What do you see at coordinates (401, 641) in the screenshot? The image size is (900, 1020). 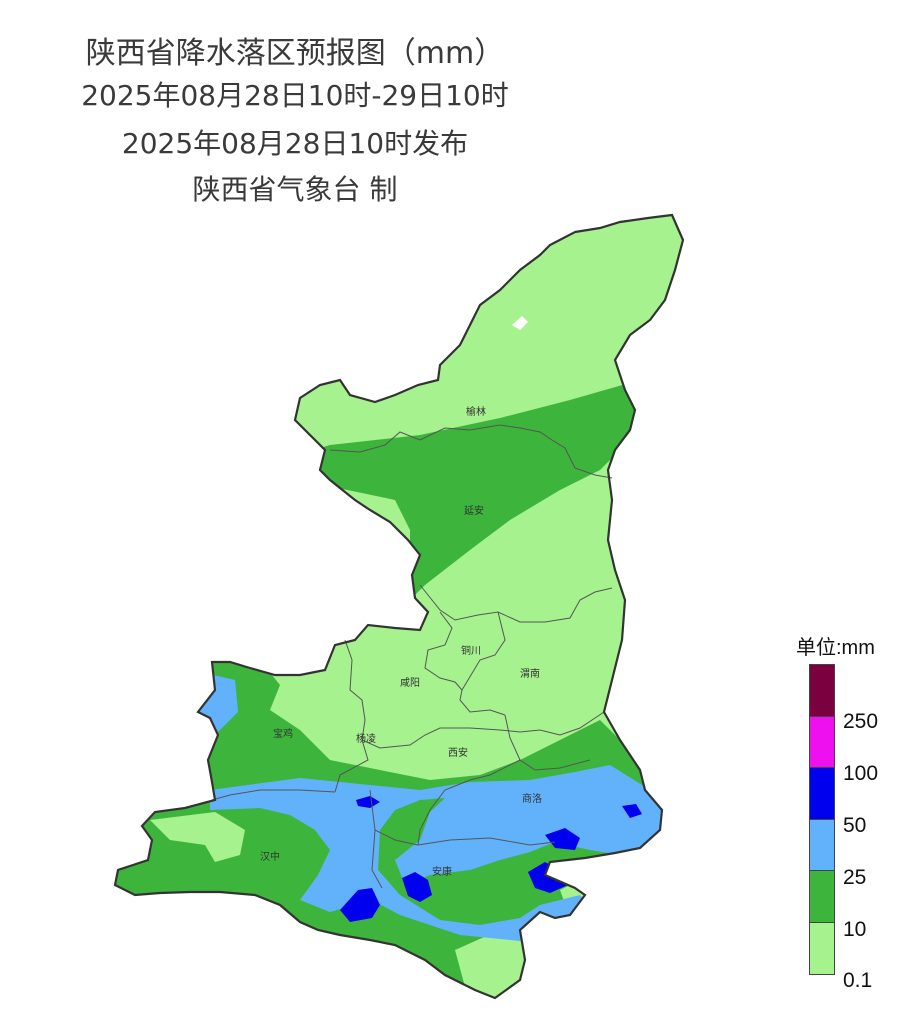 I see `city-labels: 榆林 延安 铜川 咸阳 渭南 宝鸡 杨凌 西安 商洛 汉中 安康` at bounding box center [401, 641].